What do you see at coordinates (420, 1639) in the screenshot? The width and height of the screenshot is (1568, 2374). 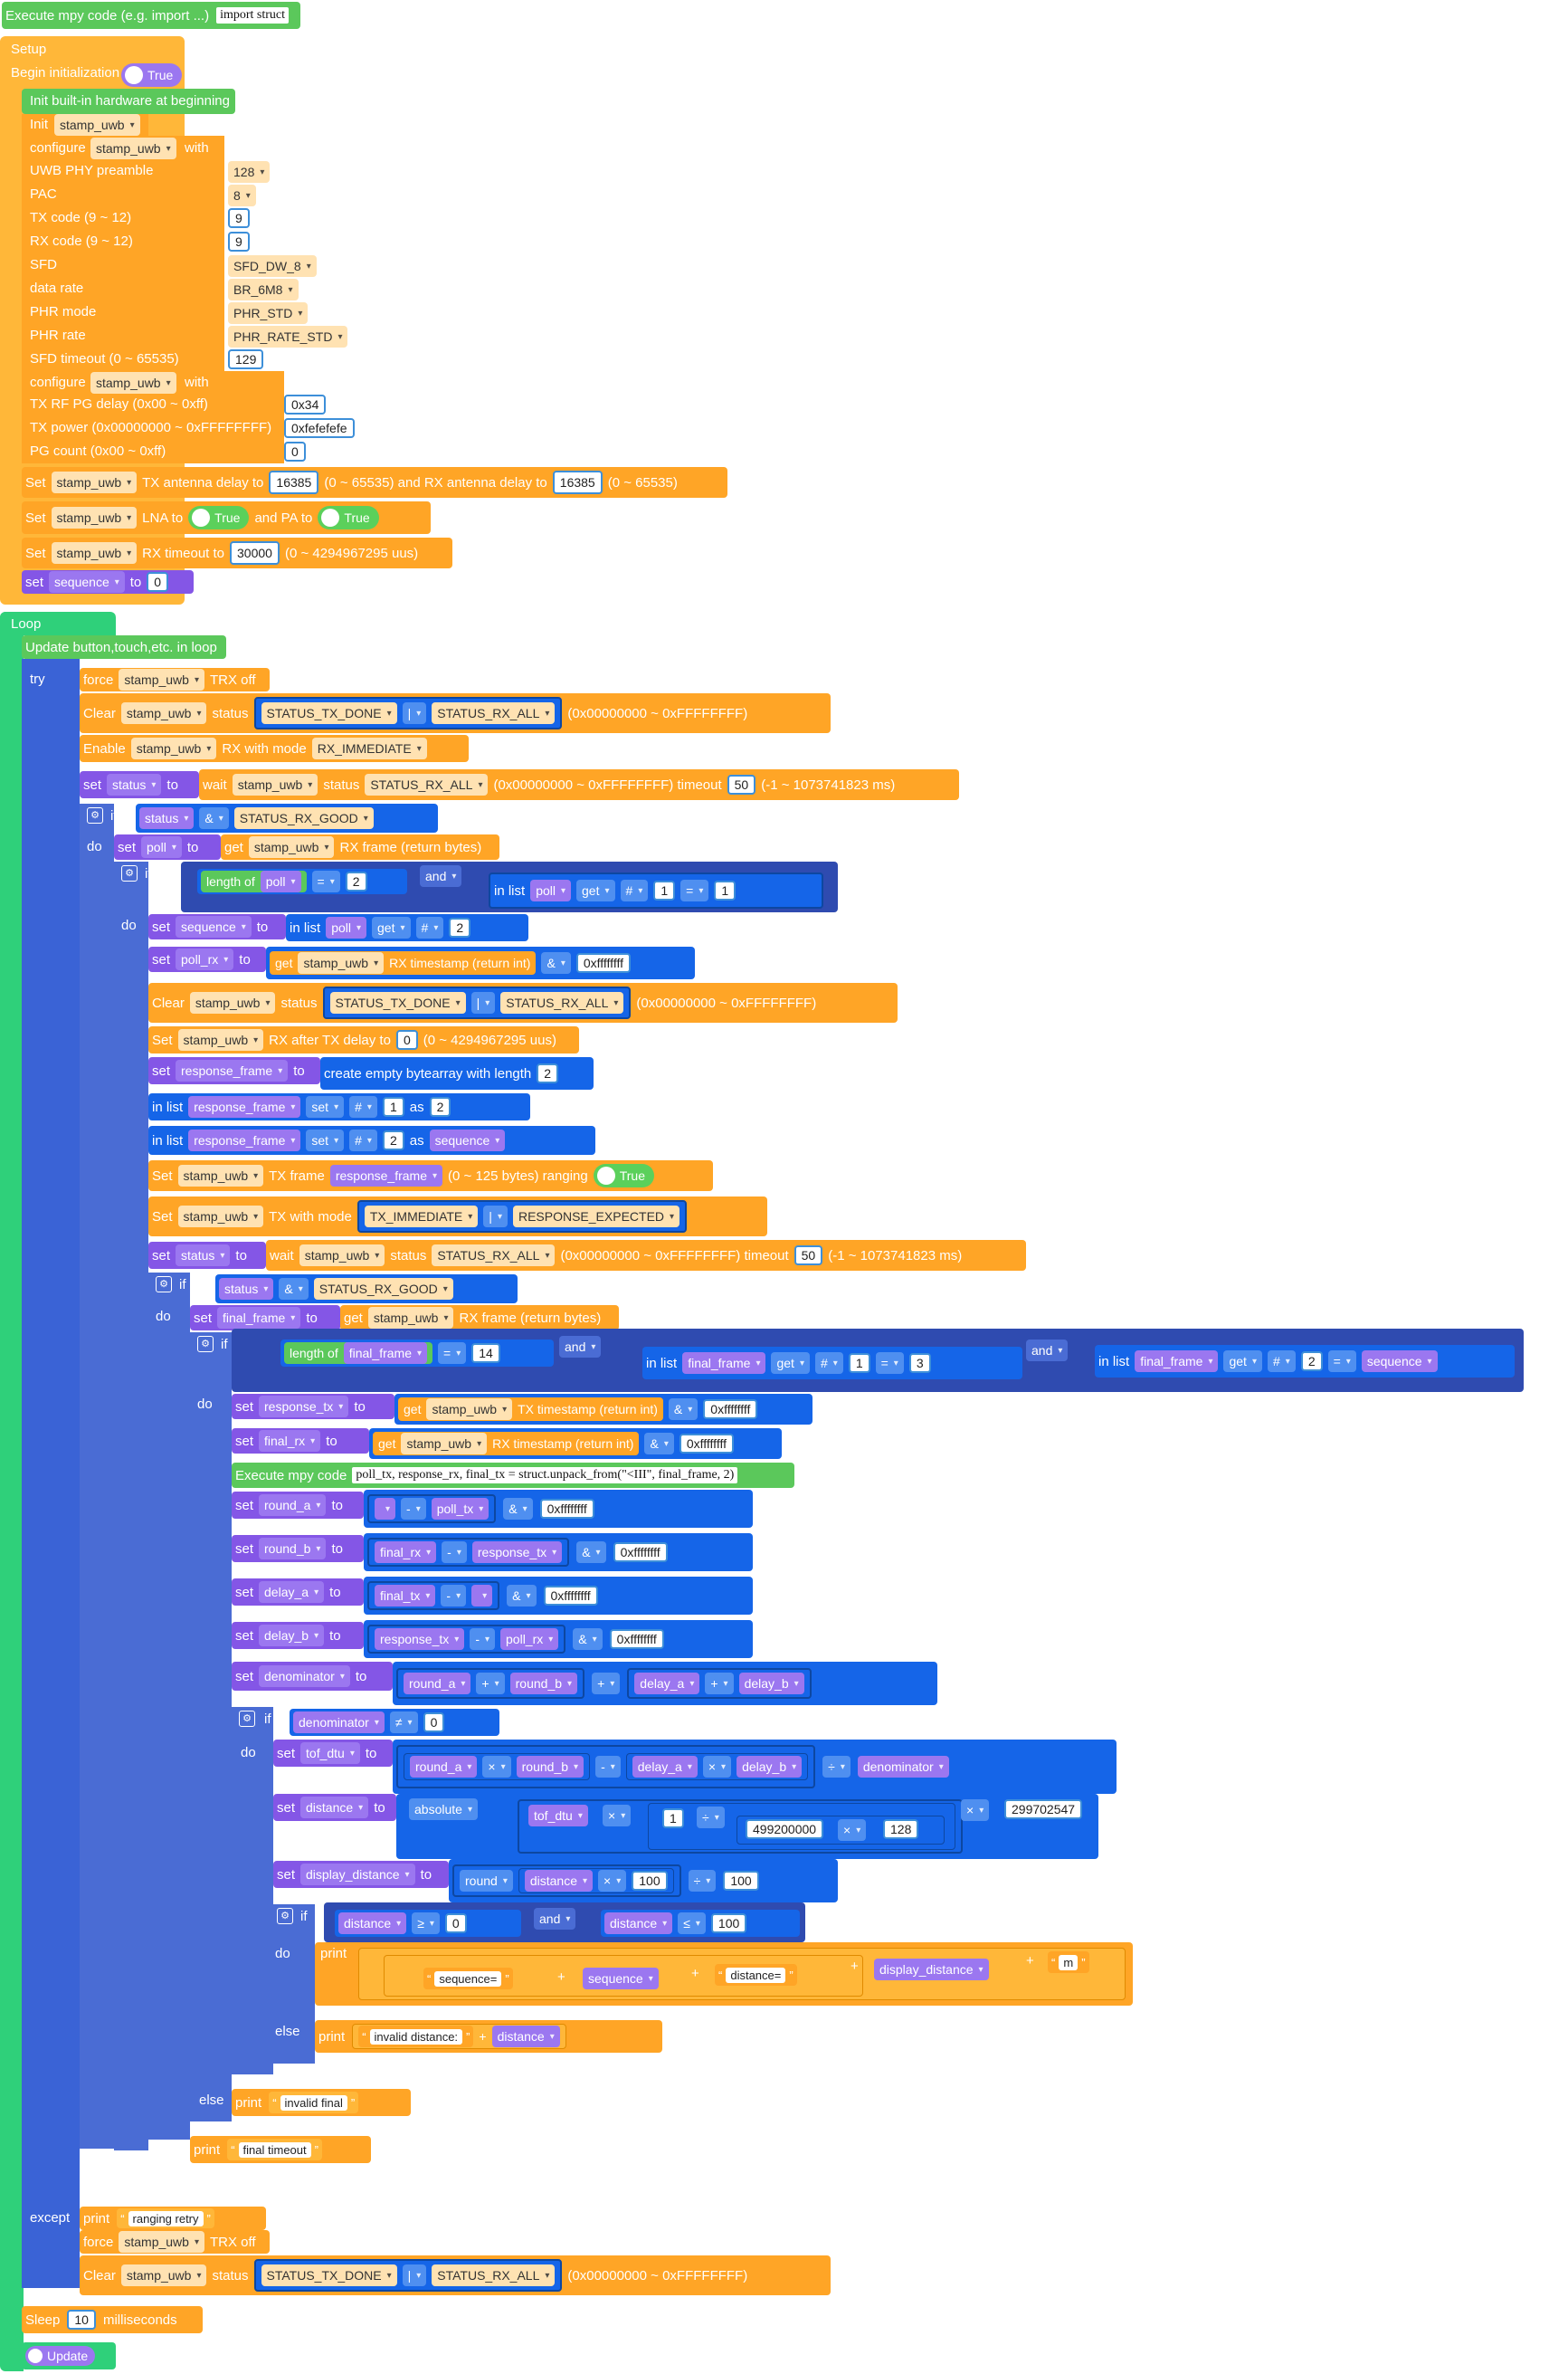 I see `response-tx-ref: response_tx` at bounding box center [420, 1639].